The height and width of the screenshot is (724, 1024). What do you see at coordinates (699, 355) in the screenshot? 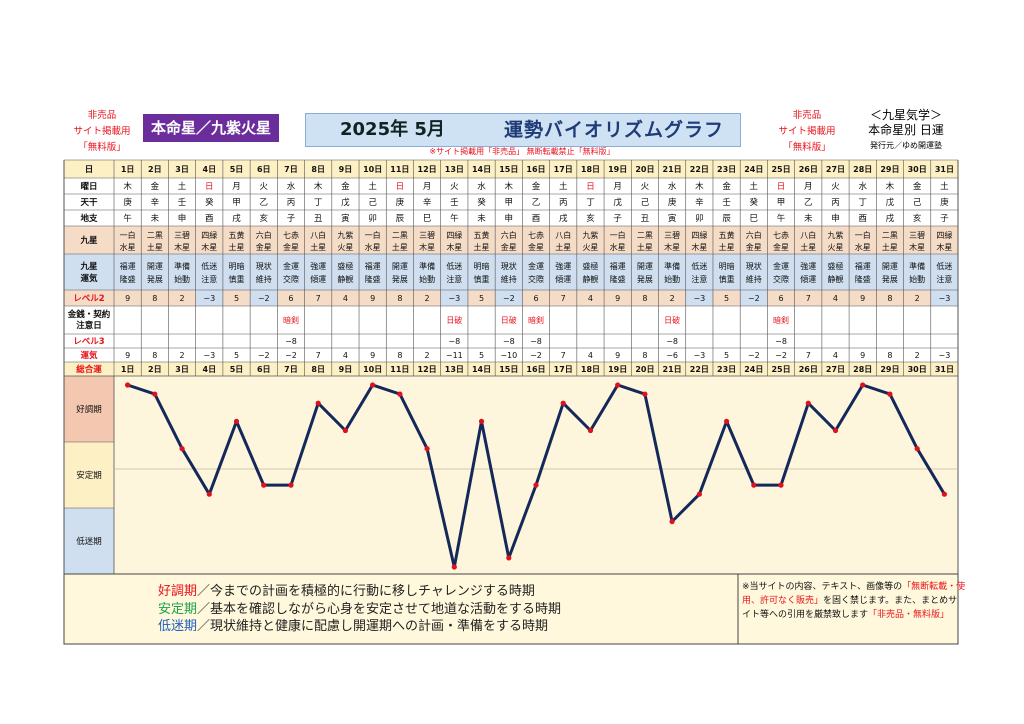
I see `total-cell: −3` at bounding box center [699, 355].